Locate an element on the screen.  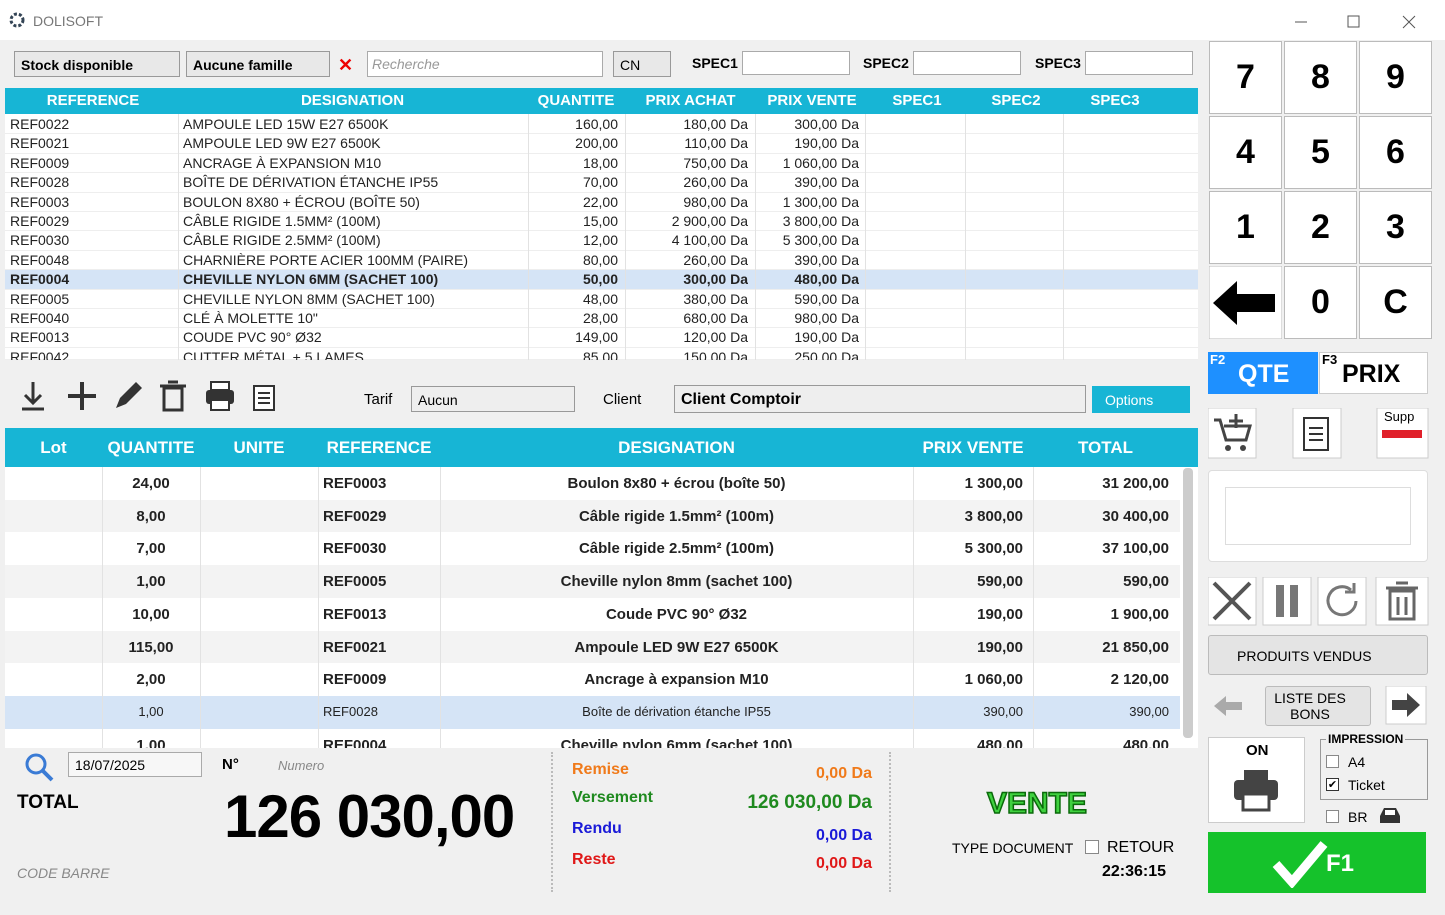
keypad-key: 8 is located at coordinates (1320, 77).